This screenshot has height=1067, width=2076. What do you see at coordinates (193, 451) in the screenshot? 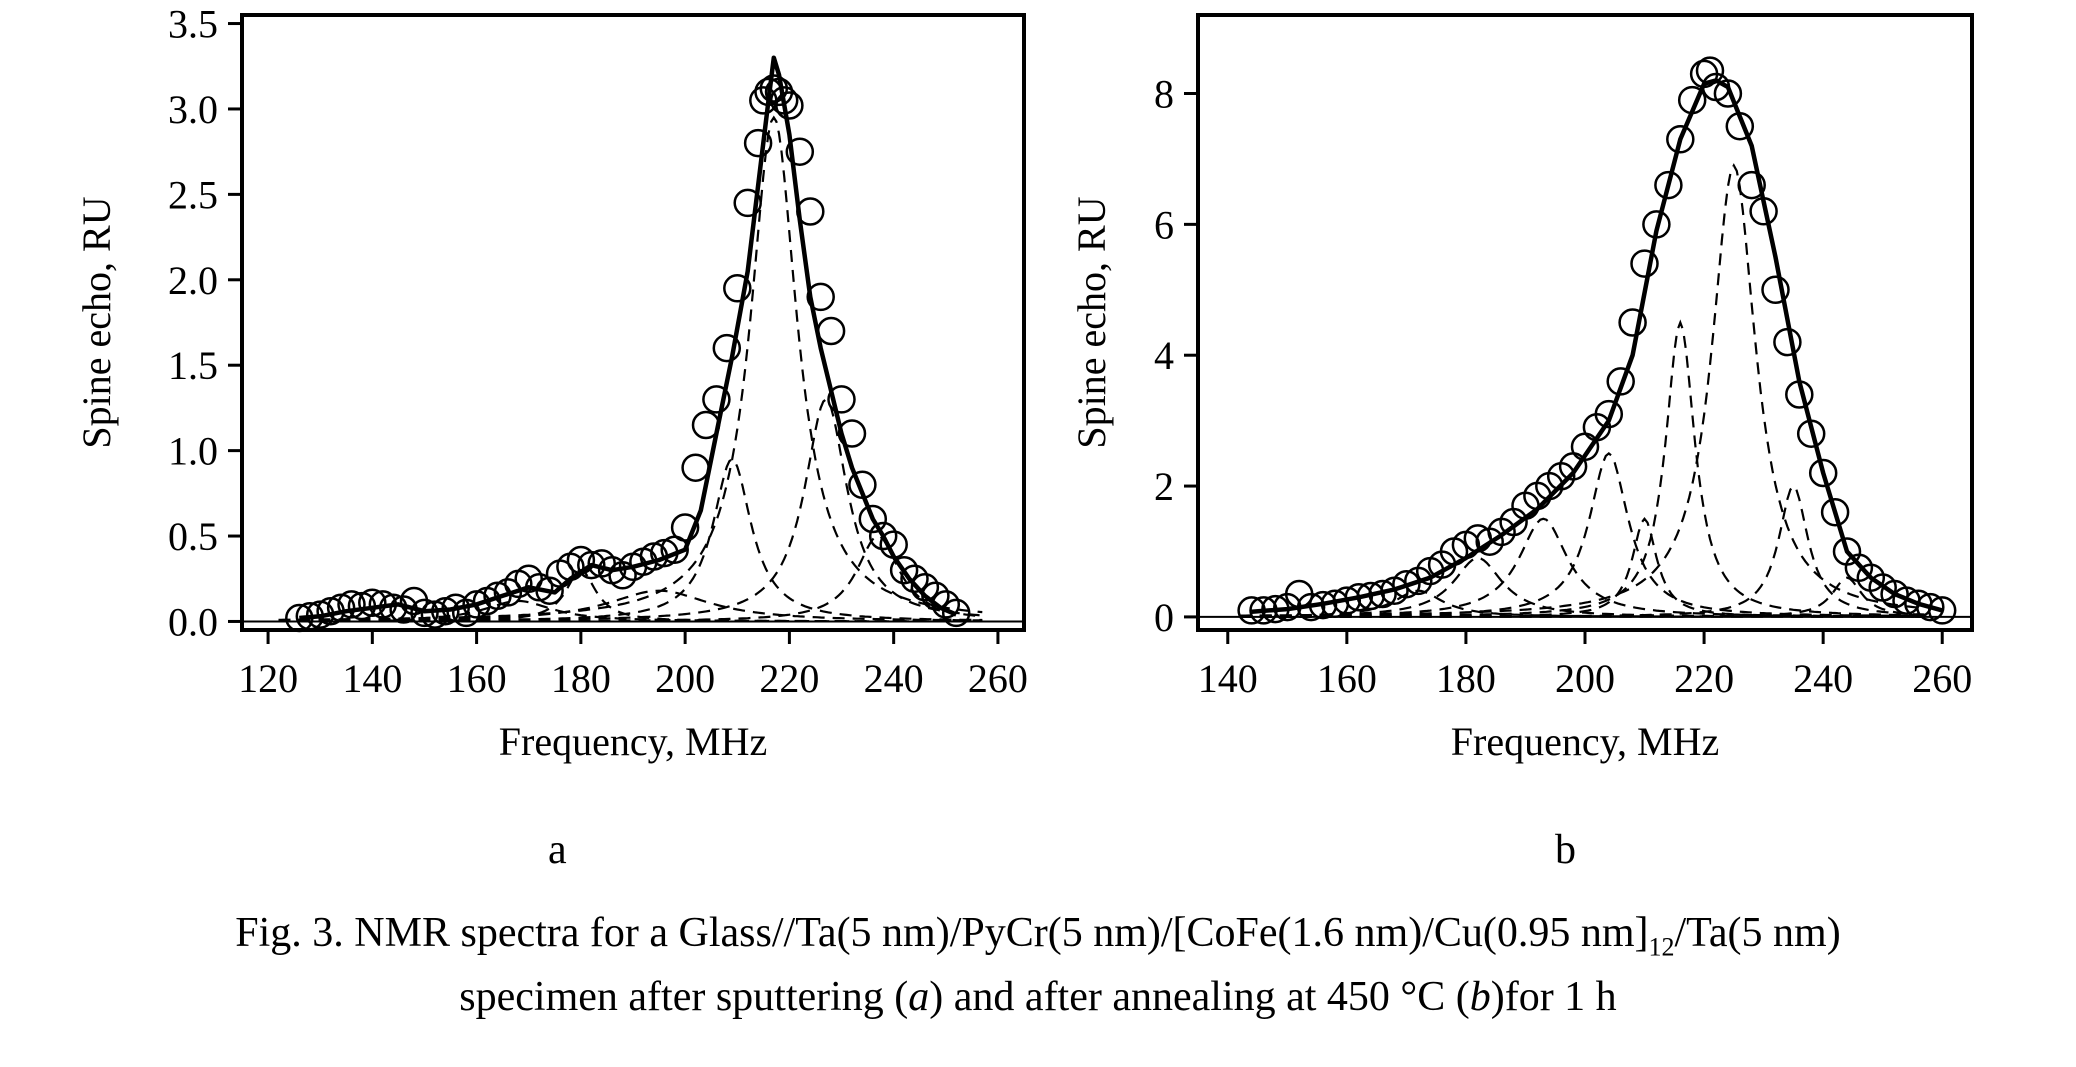
I see `panel-a-y-tick-label: 1.0` at bounding box center [193, 451].